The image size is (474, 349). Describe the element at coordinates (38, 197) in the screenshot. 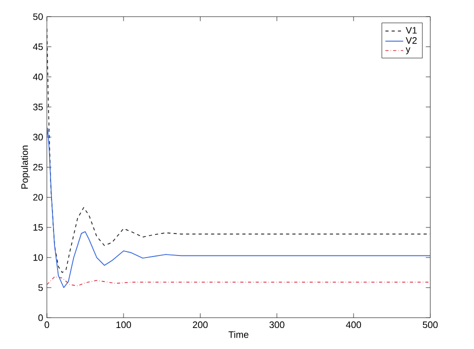

I see `y-tick-label: 20` at that location.